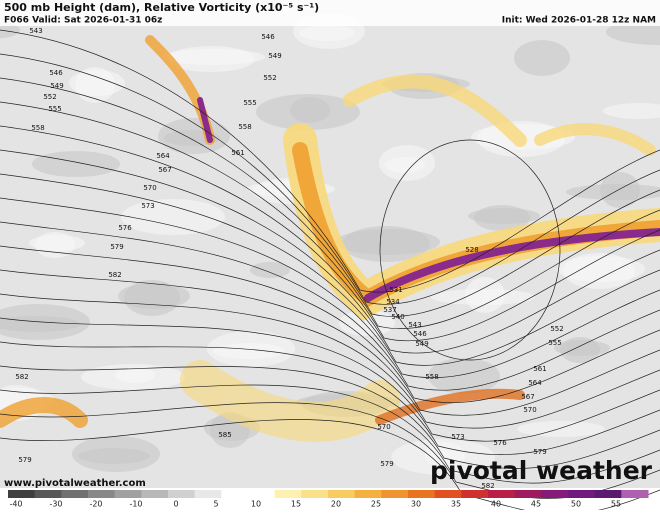 The image size is (660, 514). I want to click on colorbar-label: 0, so click(175, 504).